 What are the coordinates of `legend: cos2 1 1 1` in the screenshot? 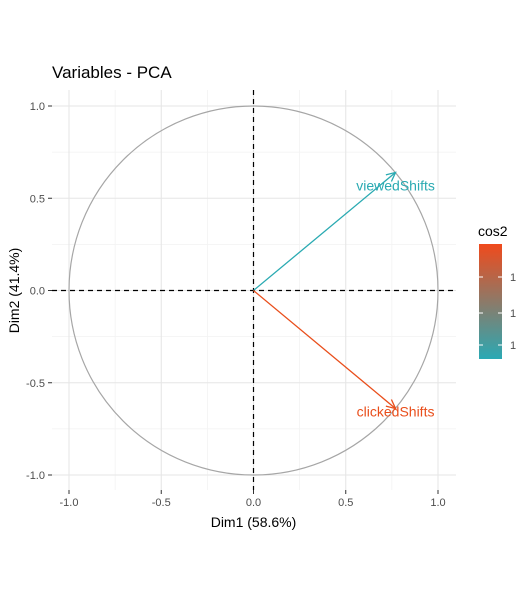 It's located at (497, 291).